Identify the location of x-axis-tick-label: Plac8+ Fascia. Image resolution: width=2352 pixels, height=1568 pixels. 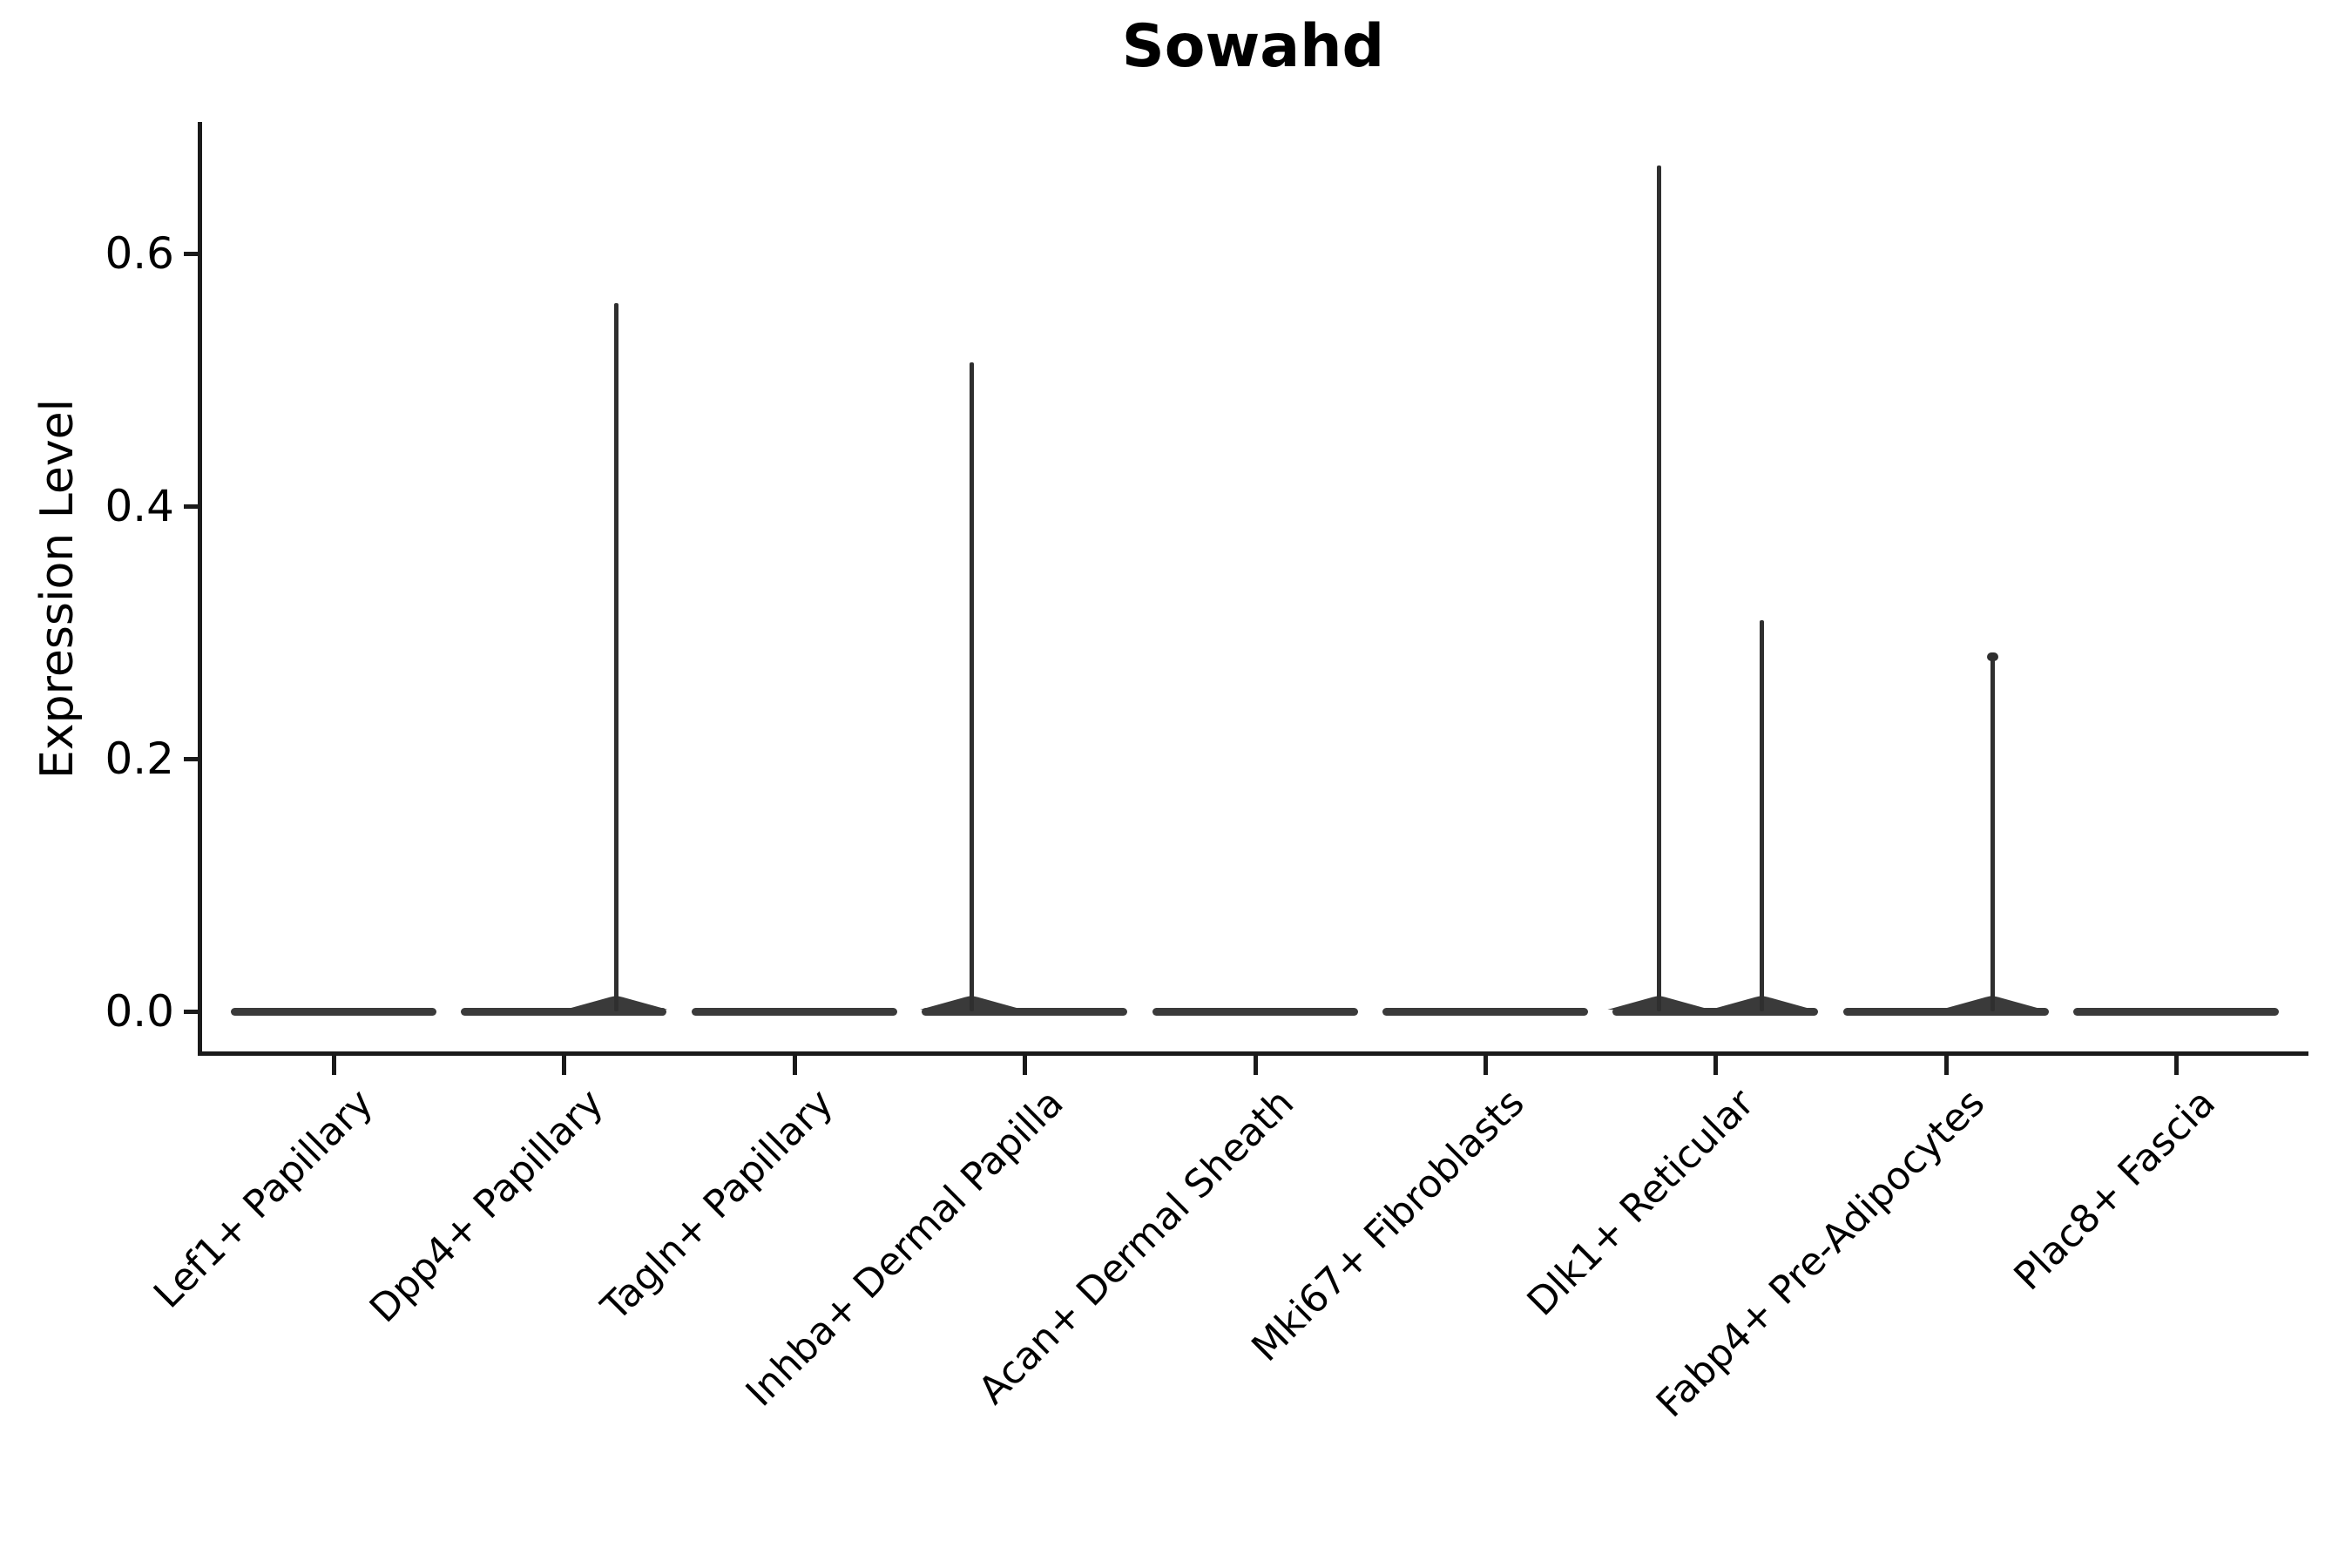
(2114, 1190).